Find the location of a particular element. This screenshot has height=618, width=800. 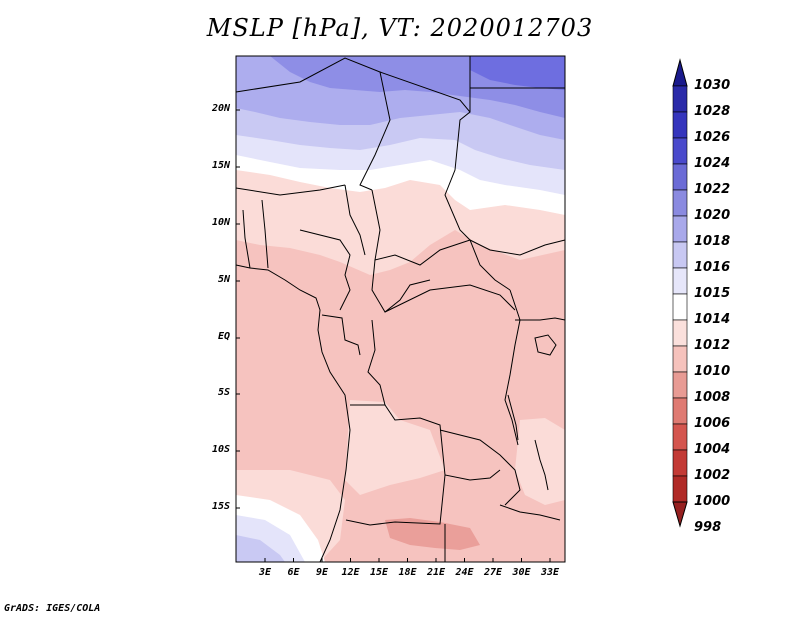

lon-label: 12E is located at coordinates (350, 572).